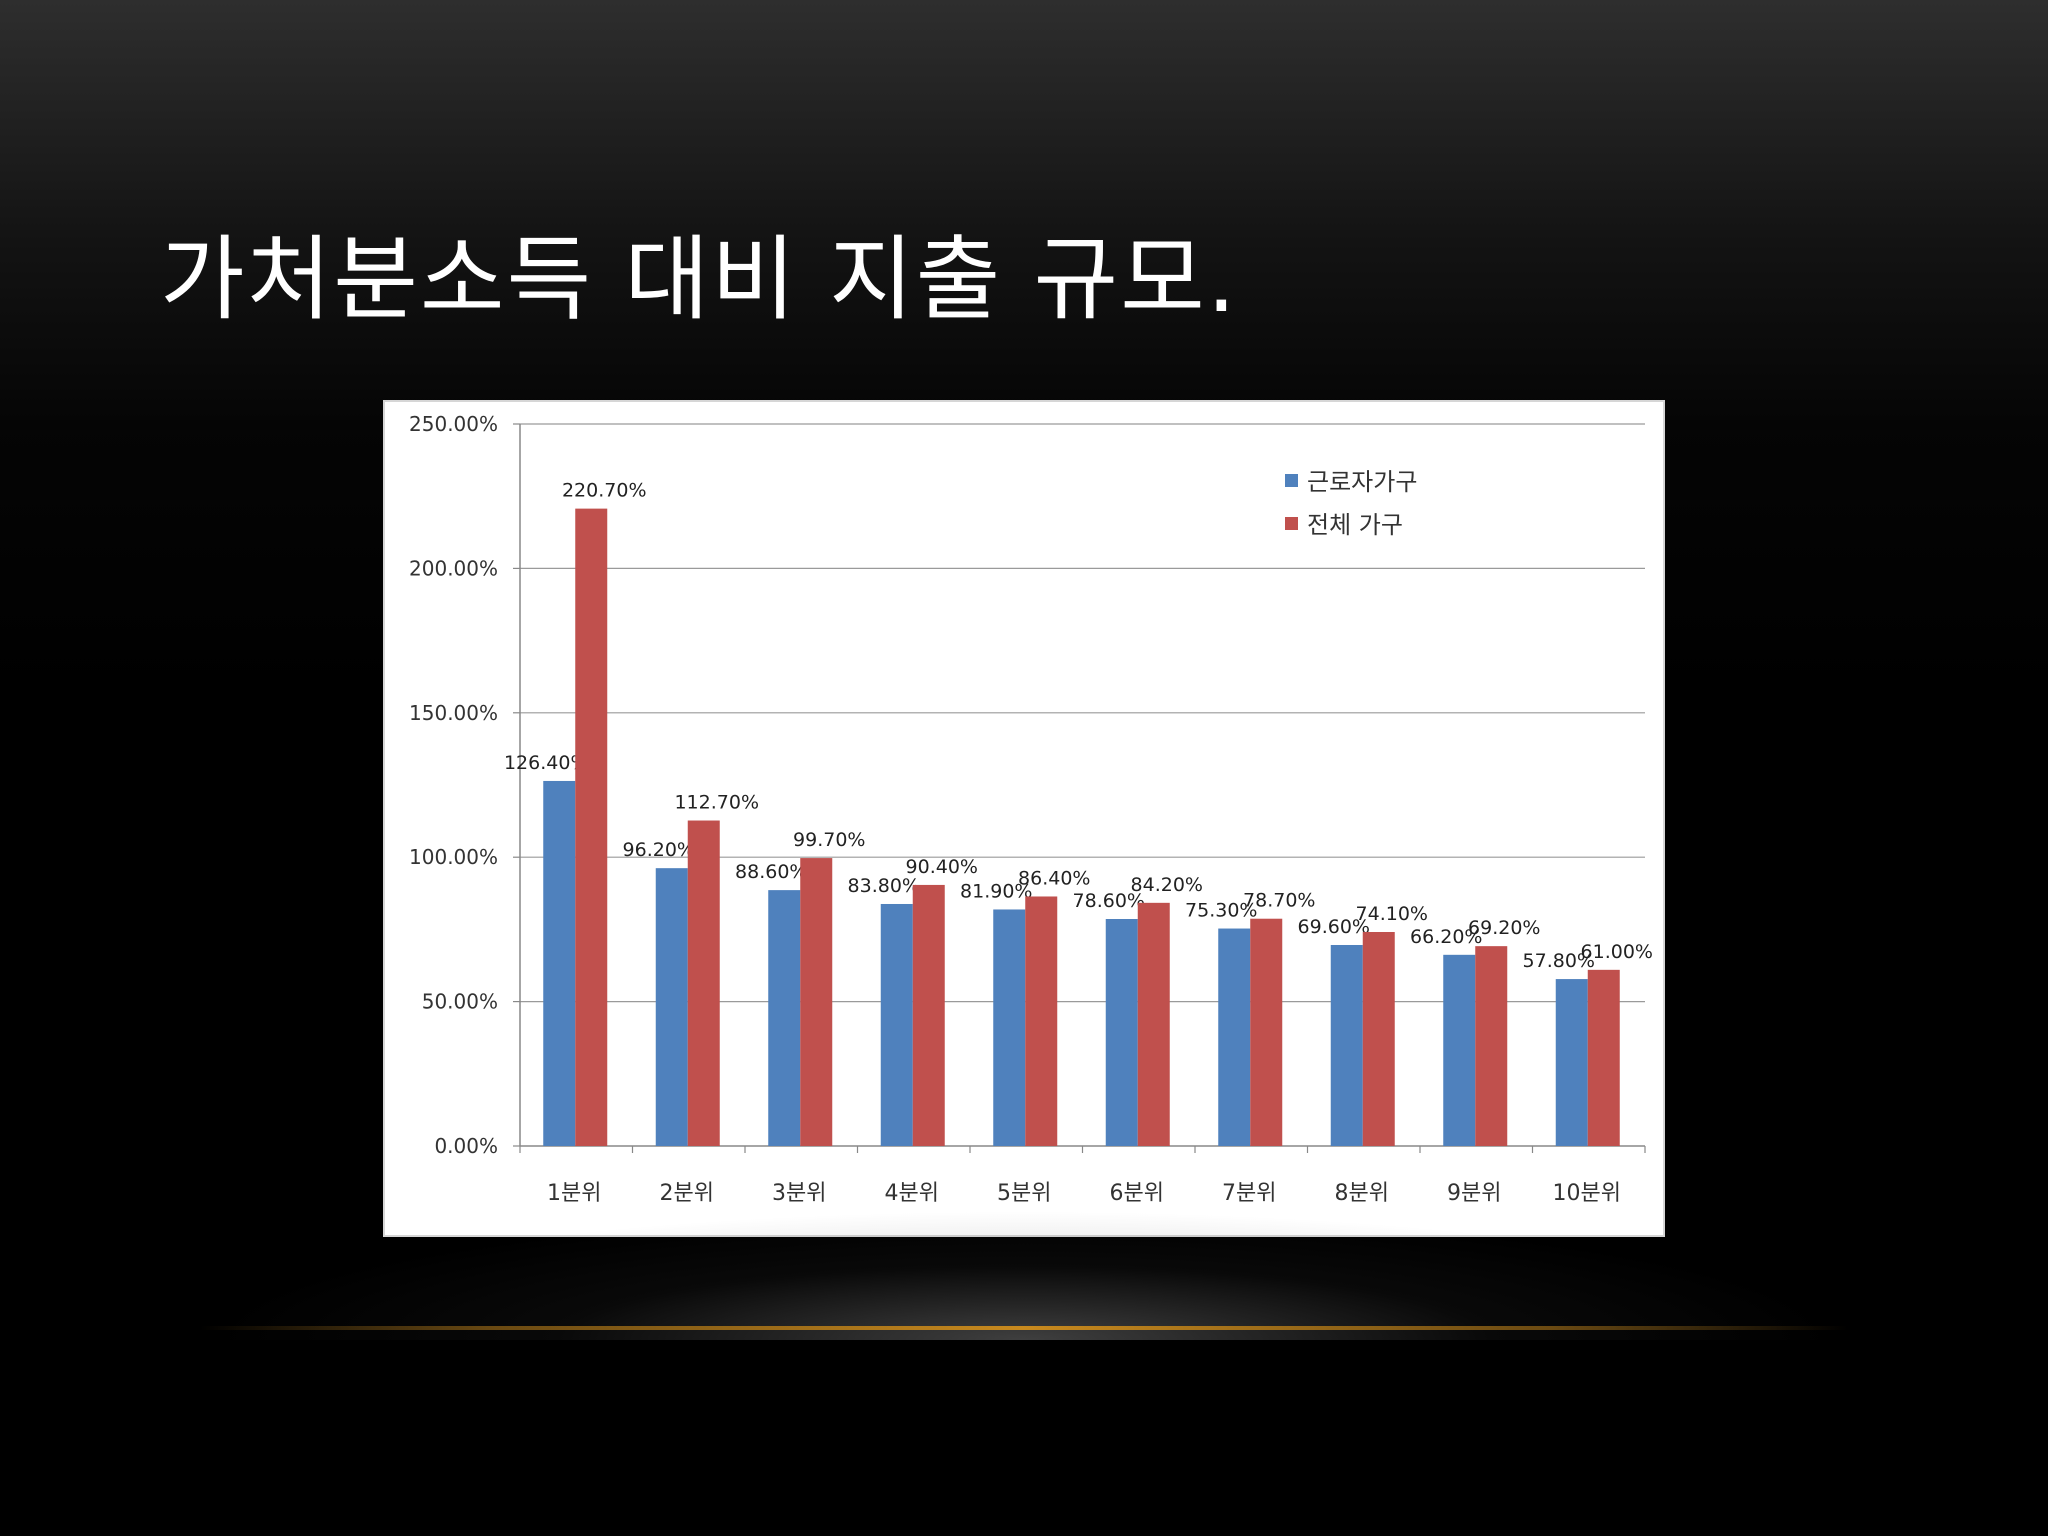 The height and width of the screenshot is (1536, 2048). What do you see at coordinates (829, 840) in the screenshot?
I see `data-label: 99.70%` at bounding box center [829, 840].